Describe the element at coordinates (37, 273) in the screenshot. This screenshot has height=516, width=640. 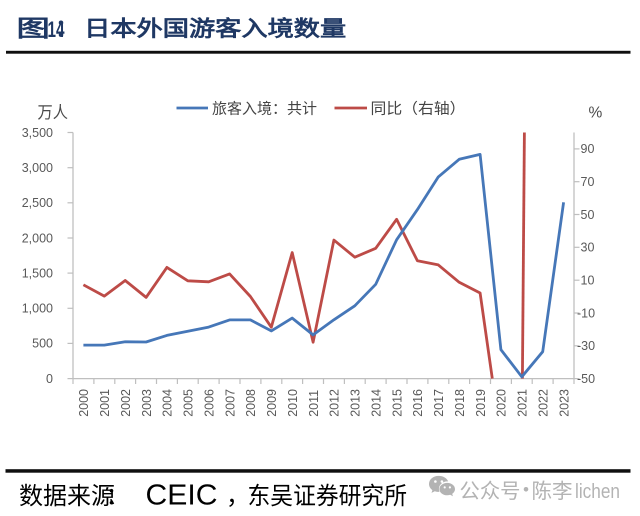
I see `svg-text: 1,500` at that location.